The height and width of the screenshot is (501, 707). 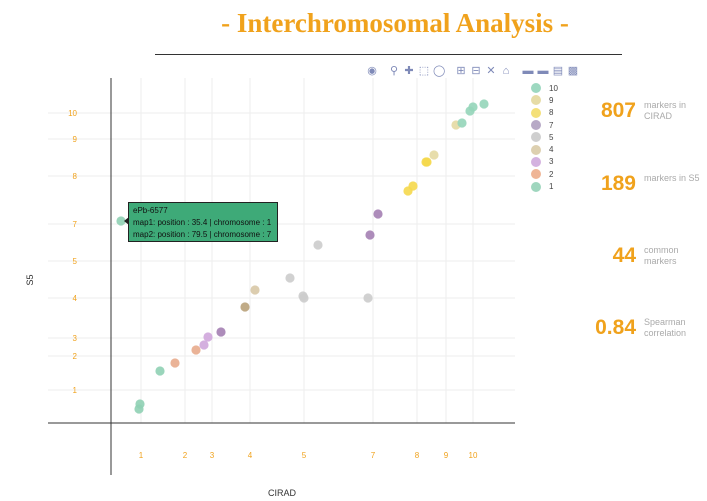 I want to click on stat-common-markers: 44 common markers, so click(x=645, y=256).